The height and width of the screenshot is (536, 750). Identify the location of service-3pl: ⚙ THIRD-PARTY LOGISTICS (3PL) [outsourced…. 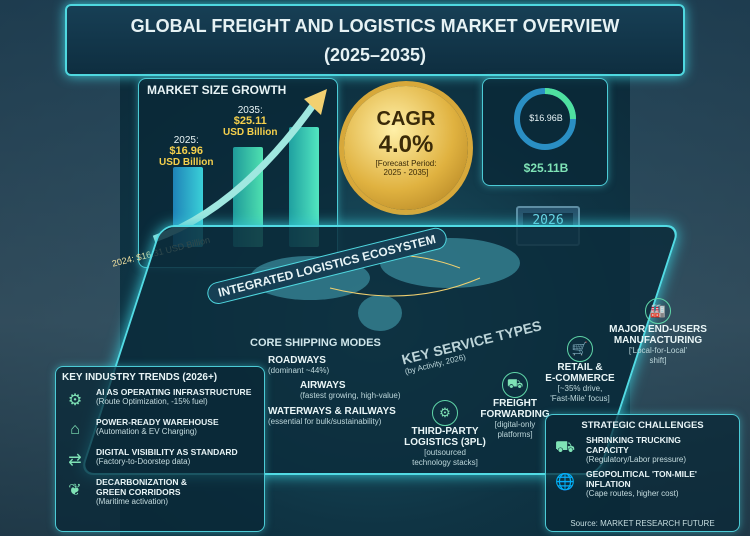
(445, 434).